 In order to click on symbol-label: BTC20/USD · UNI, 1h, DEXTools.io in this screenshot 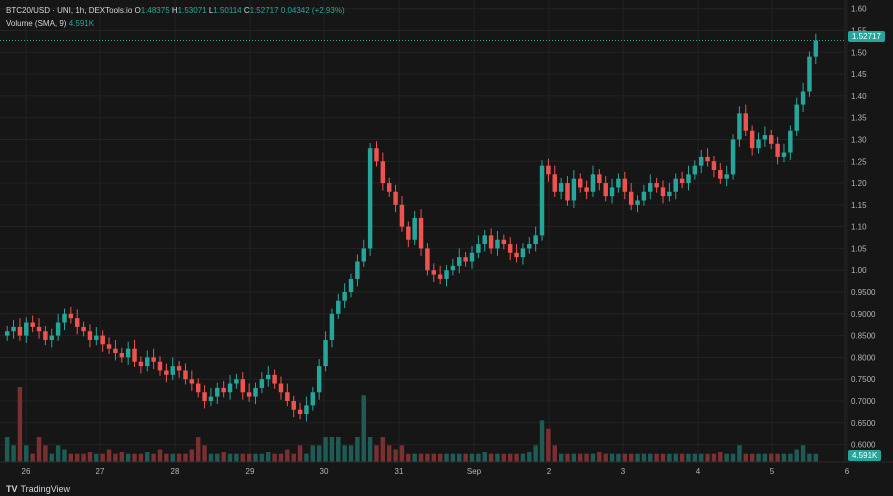, I will do `click(69, 10)`.